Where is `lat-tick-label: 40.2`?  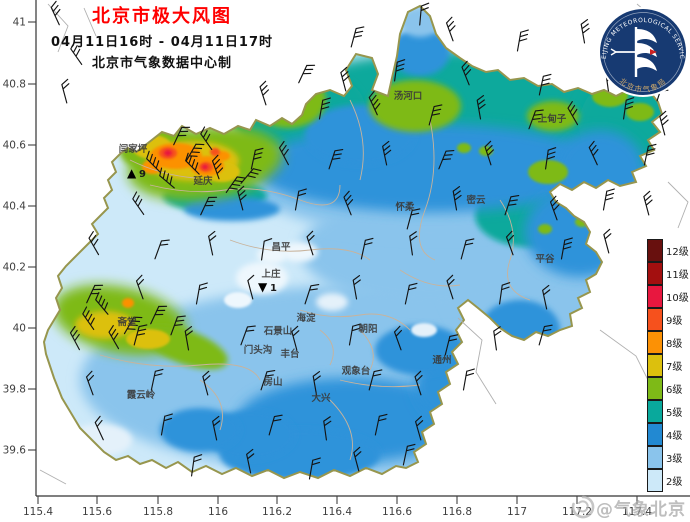 lat-tick-label: 40.2 is located at coordinates (14, 268).